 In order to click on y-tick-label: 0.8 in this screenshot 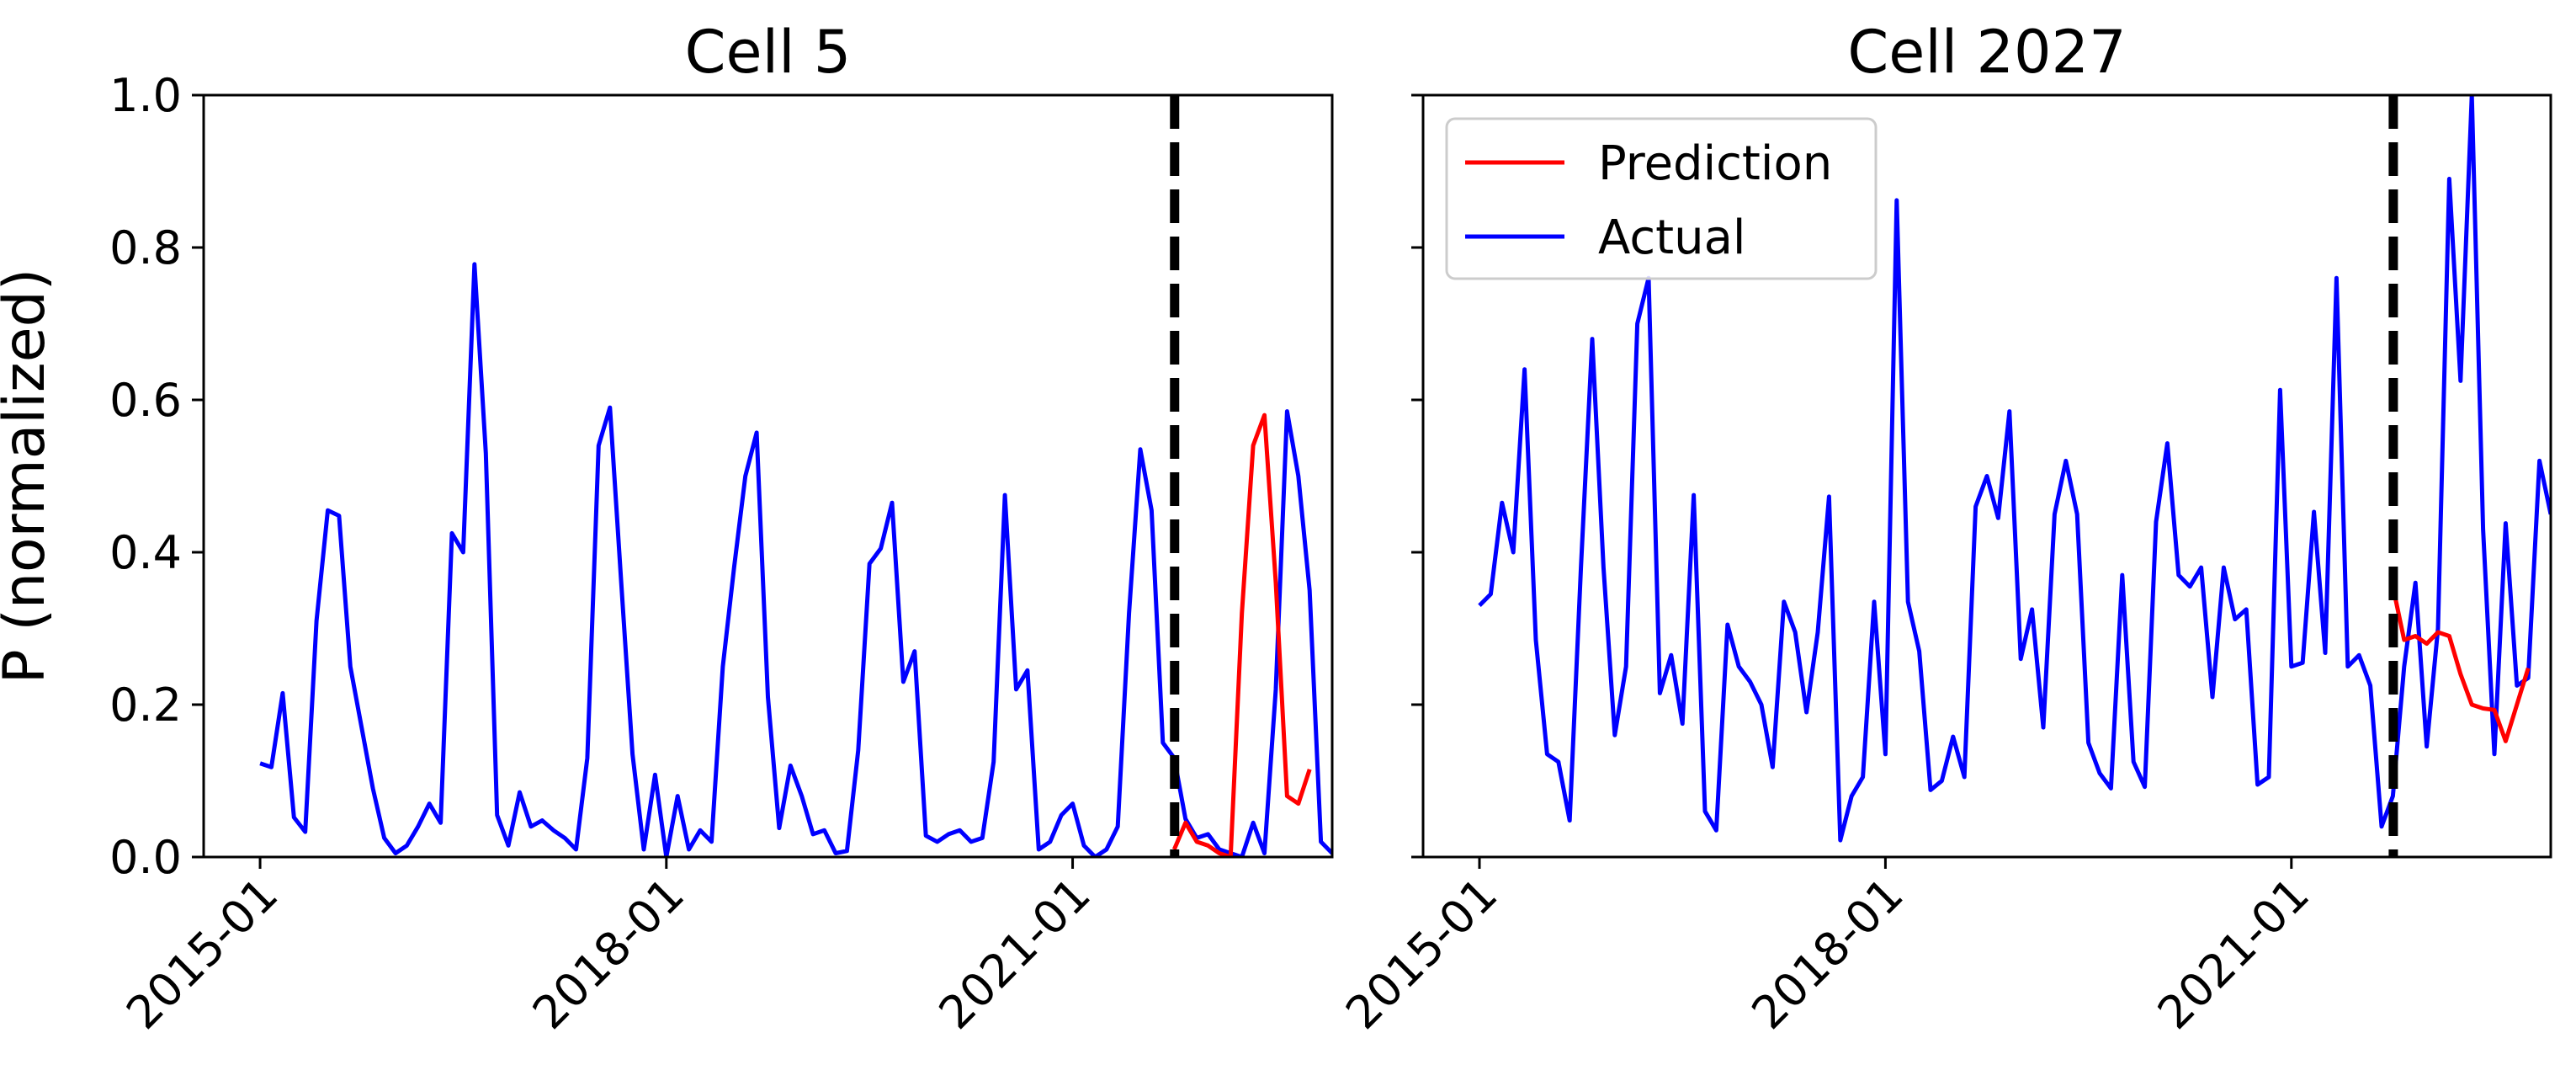, I will do `click(146, 248)`.